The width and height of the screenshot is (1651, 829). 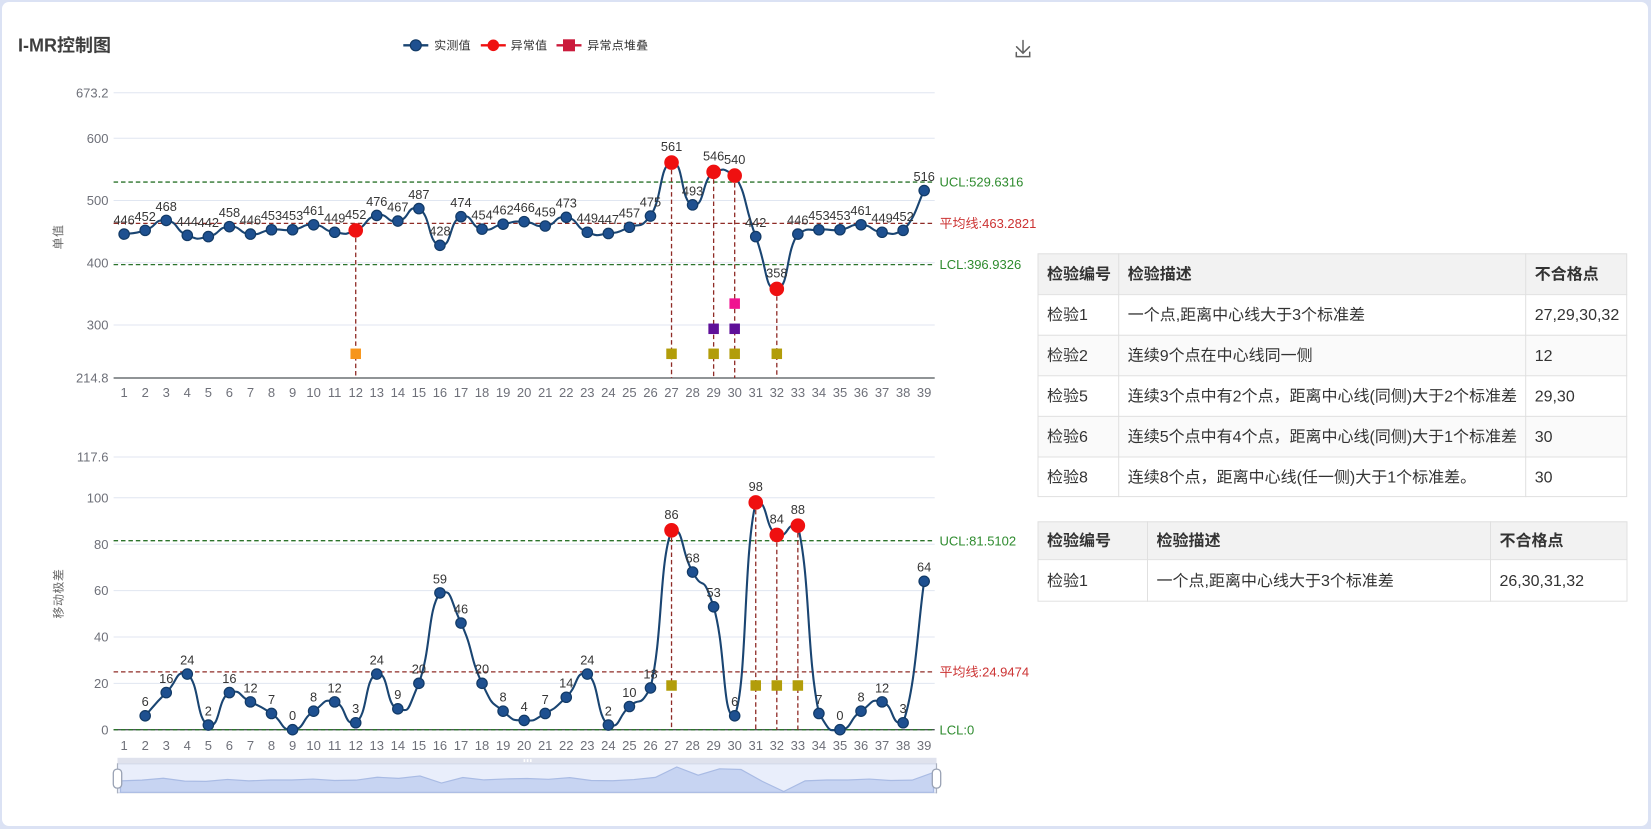 What do you see at coordinates (1555, 396) in the screenshot?
I see `svg-text: 29,30` at bounding box center [1555, 396].